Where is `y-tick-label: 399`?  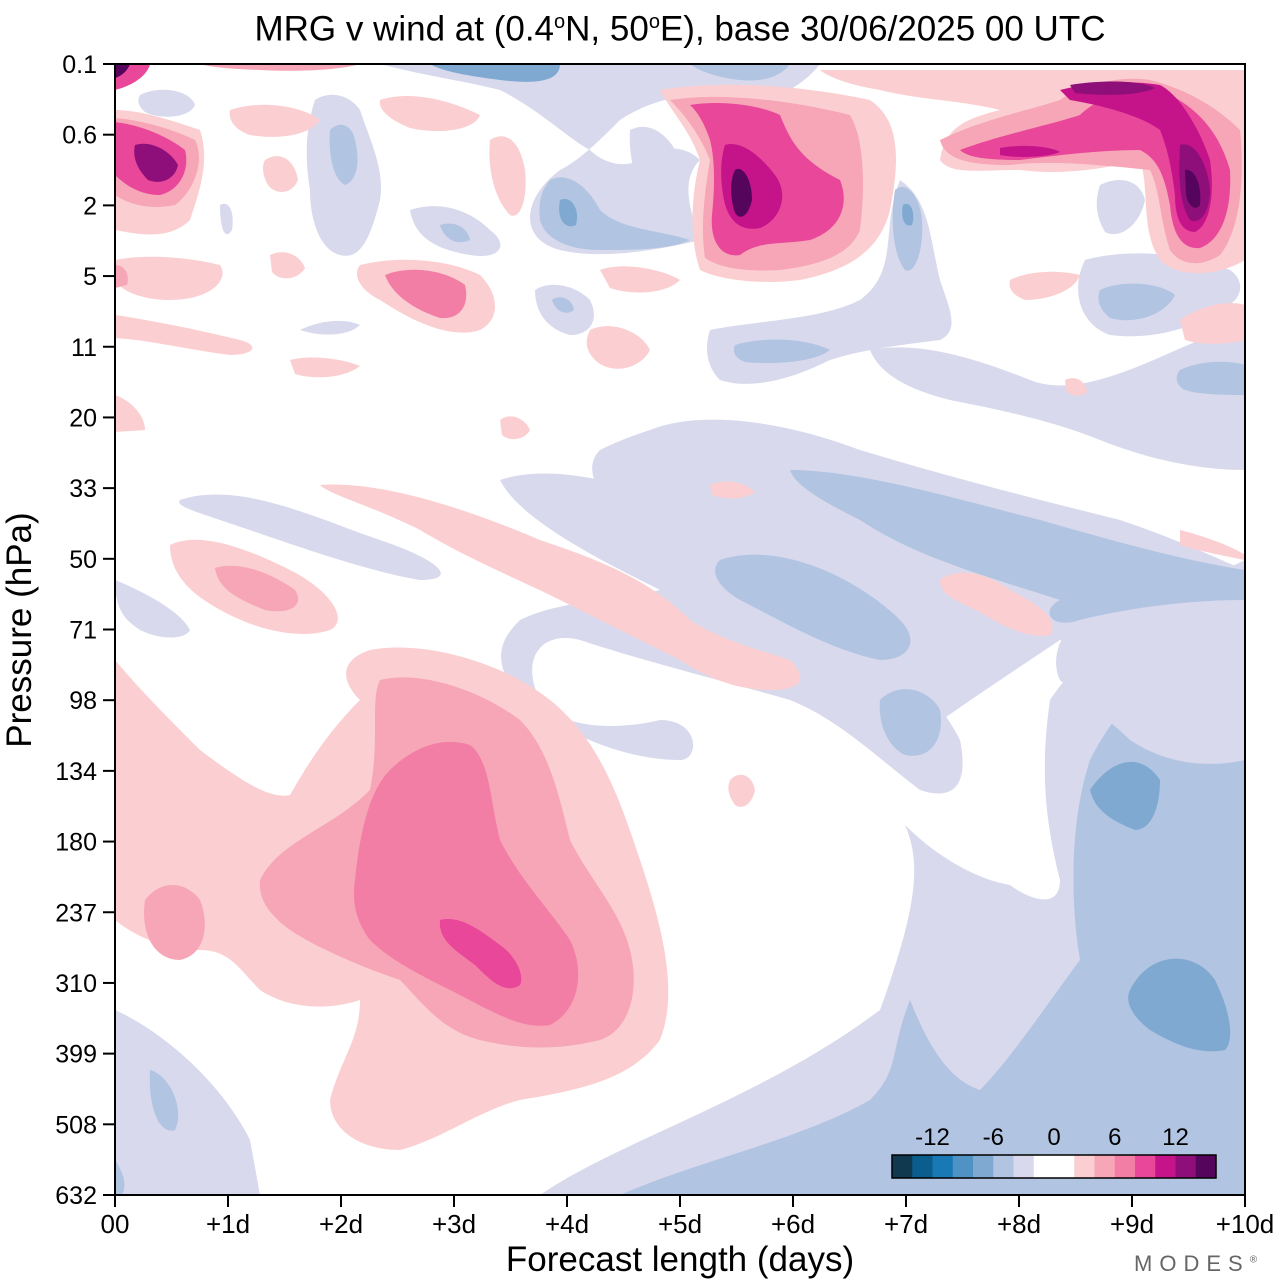
y-tick-label: 399 is located at coordinates (76, 1055).